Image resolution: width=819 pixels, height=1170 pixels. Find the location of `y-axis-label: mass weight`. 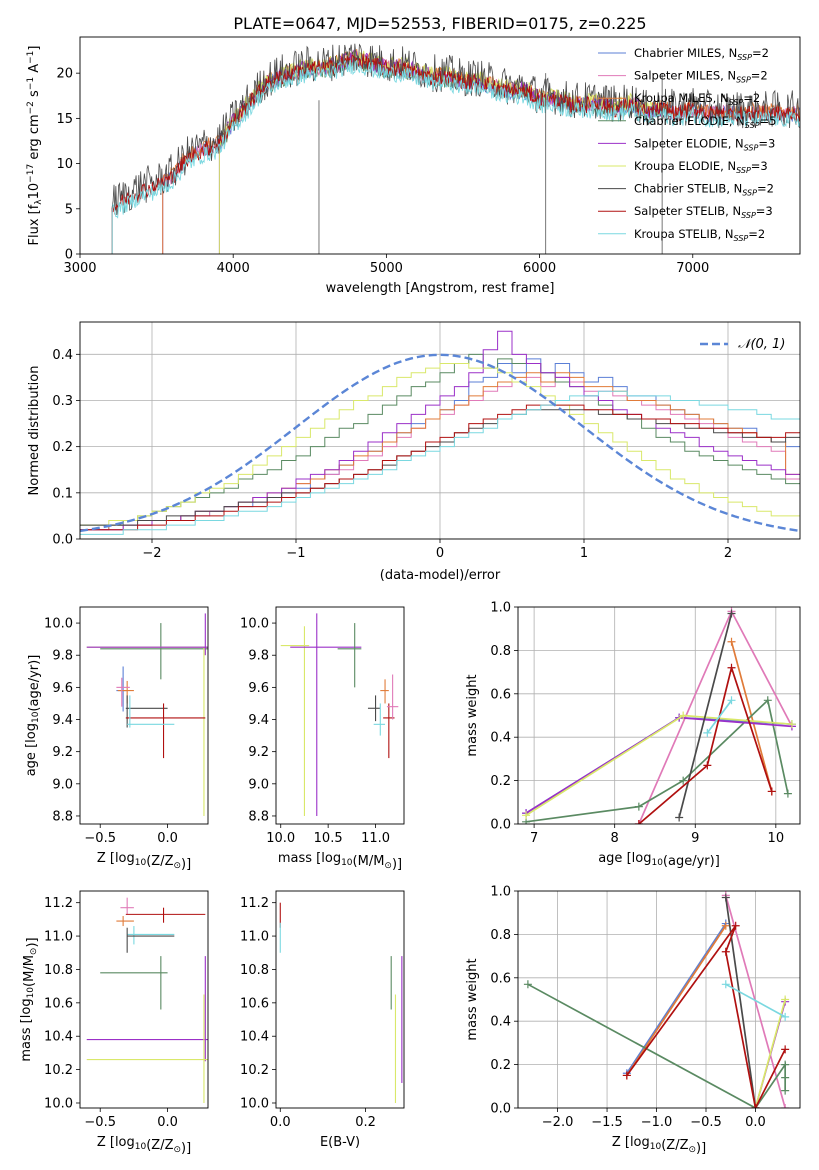

y-axis-label: mass weight is located at coordinates (472, 715).